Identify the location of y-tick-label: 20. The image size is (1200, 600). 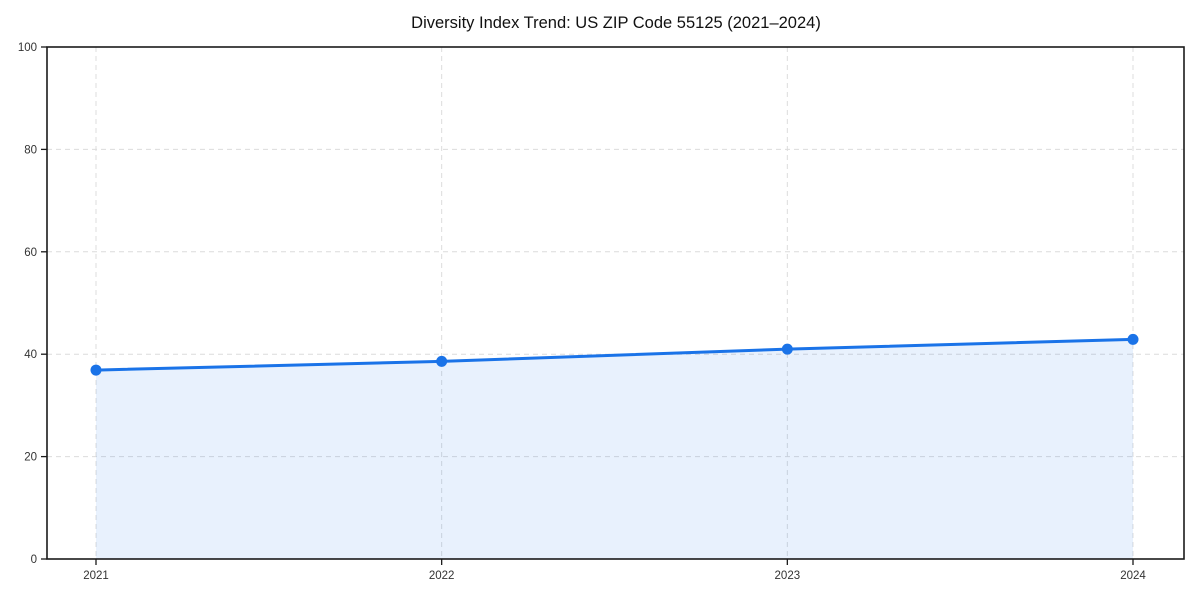
(30, 458).